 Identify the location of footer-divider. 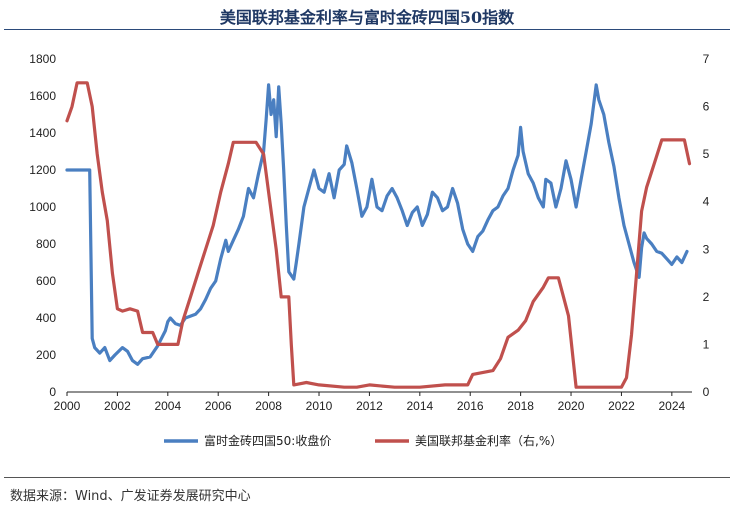
(367, 477).